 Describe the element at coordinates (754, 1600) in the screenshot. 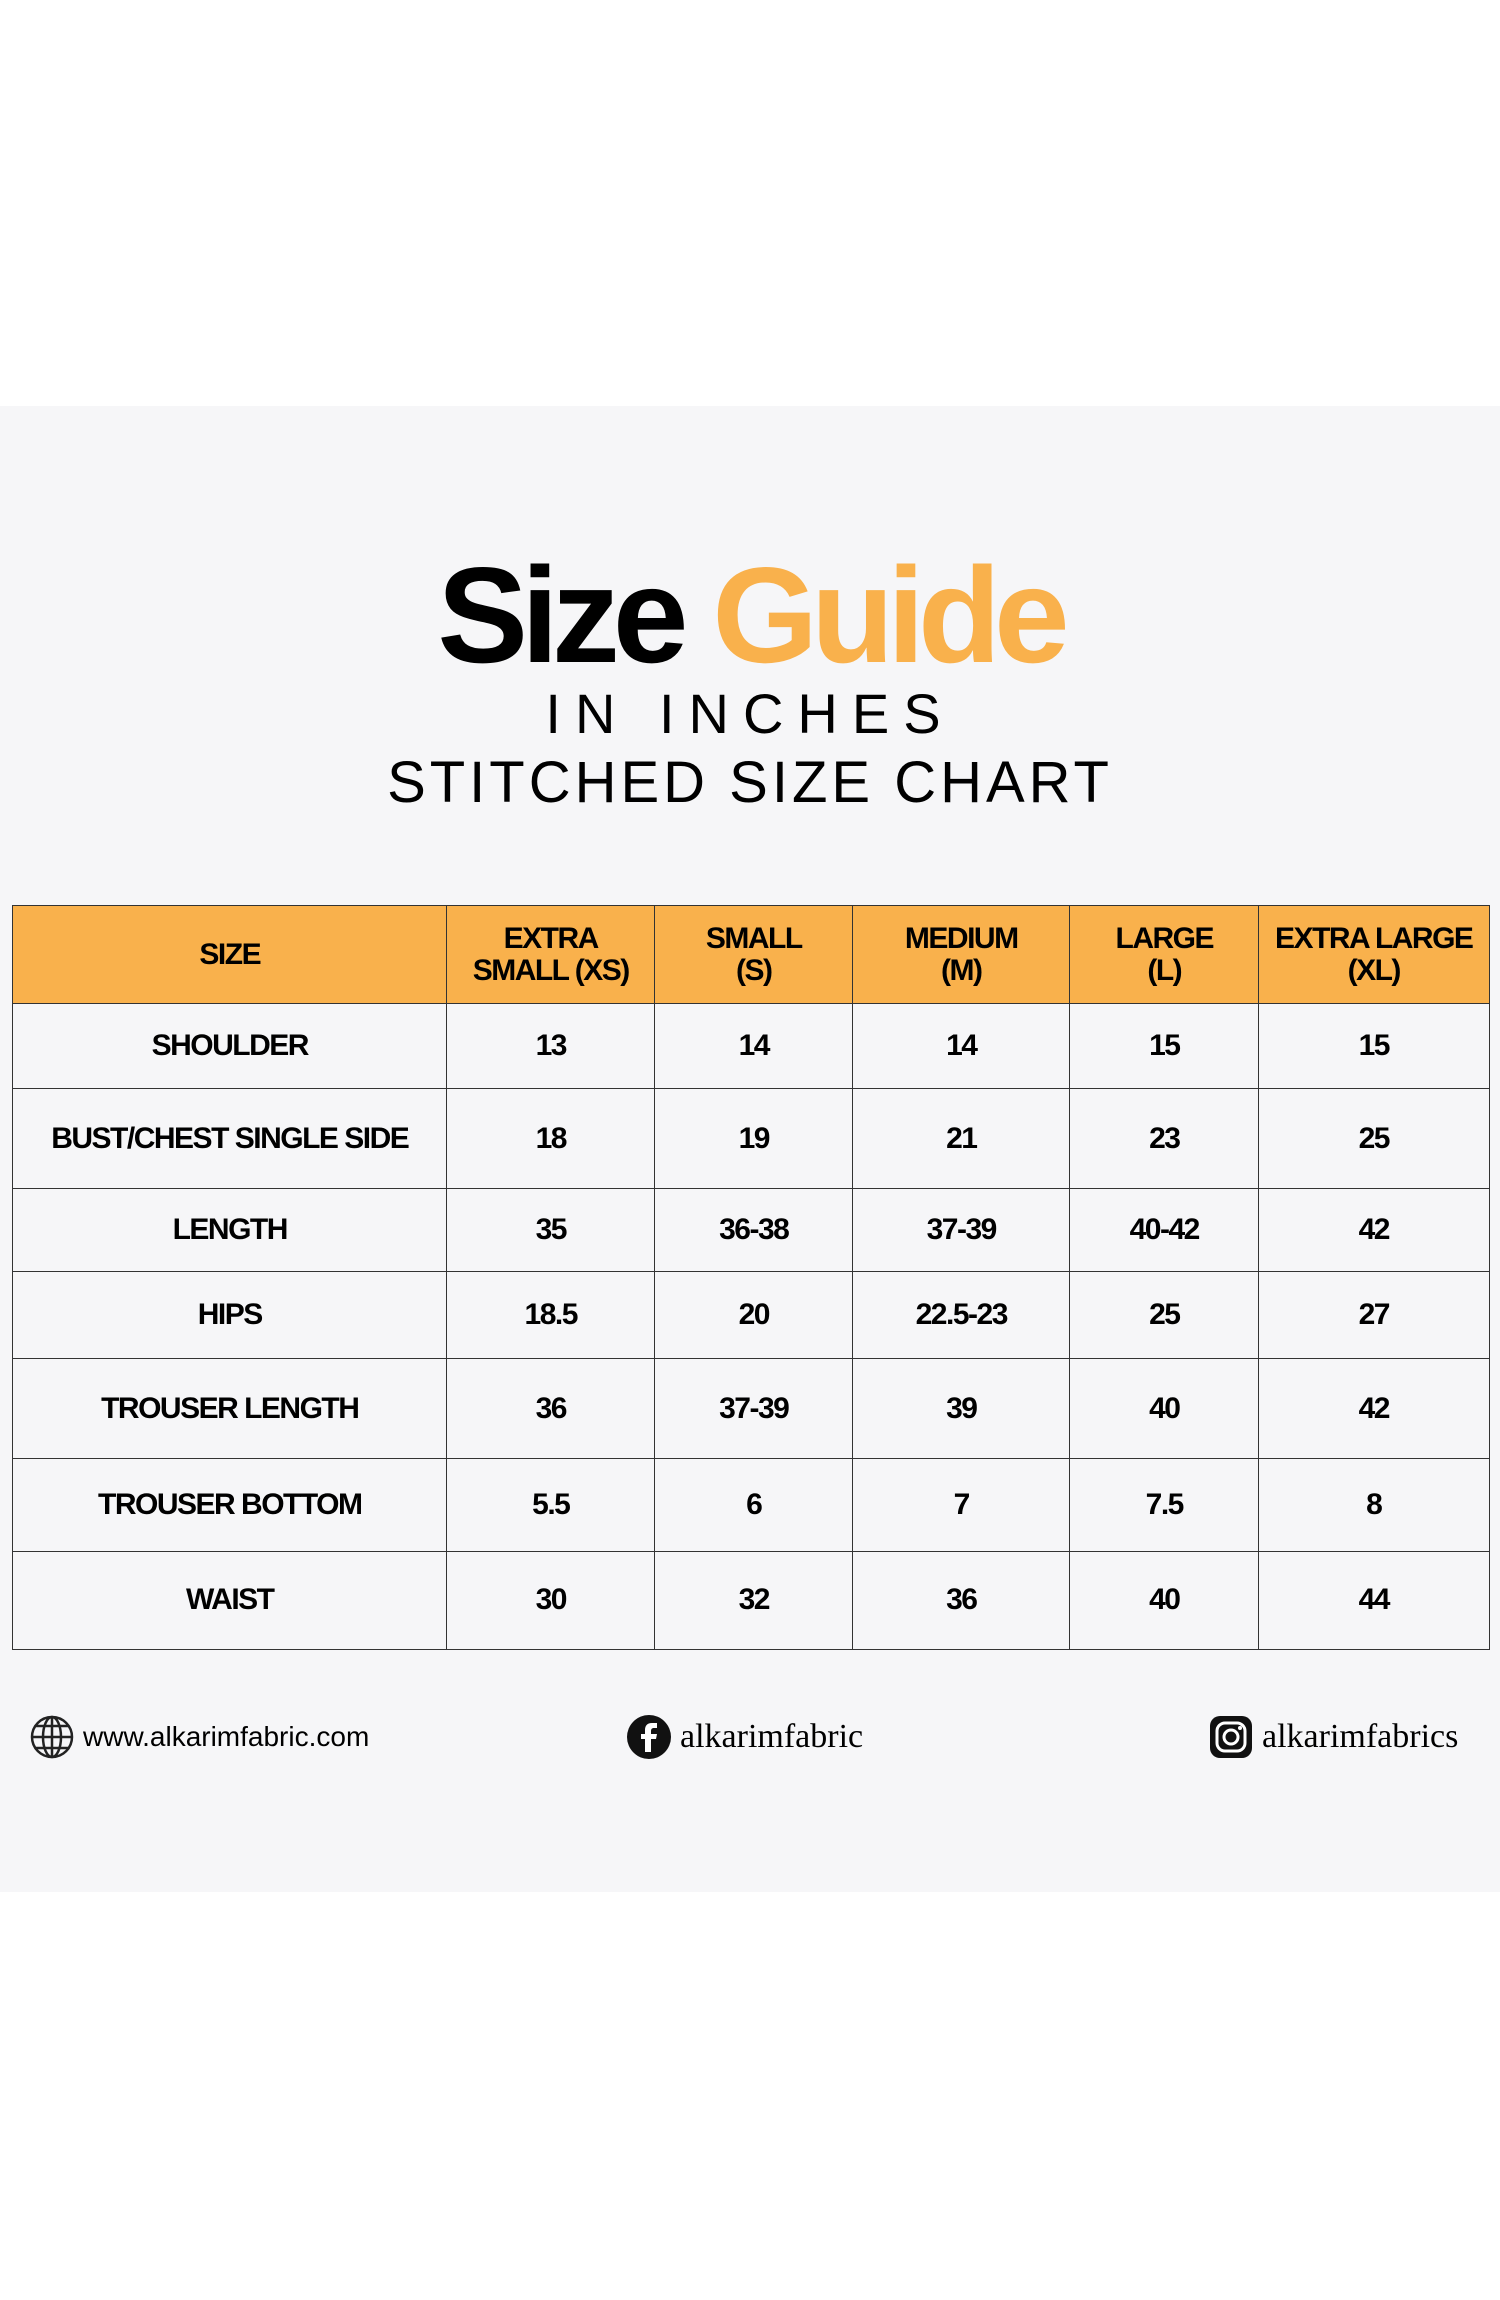

I see `value-cell: 32` at that location.